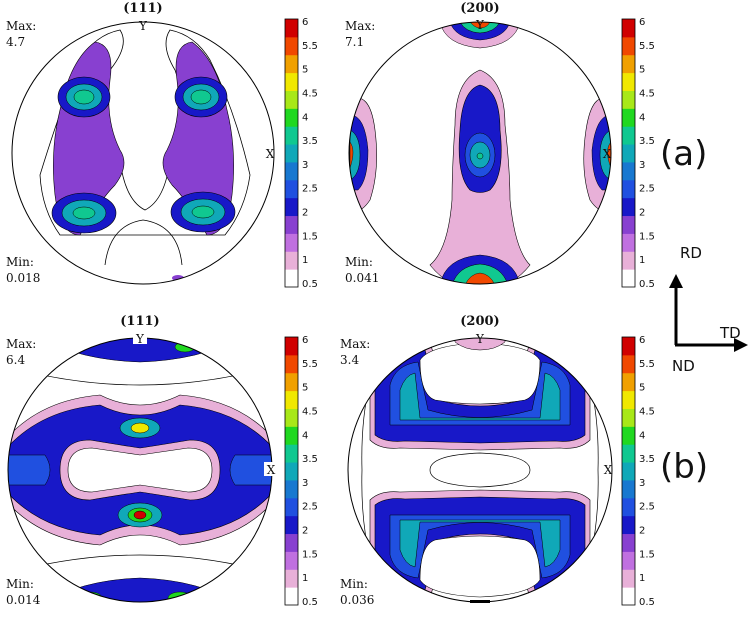 This screenshot has height=617, width=750. Describe the element at coordinates (683, 366) in the screenshot. I see `nd-label: ND` at that location.